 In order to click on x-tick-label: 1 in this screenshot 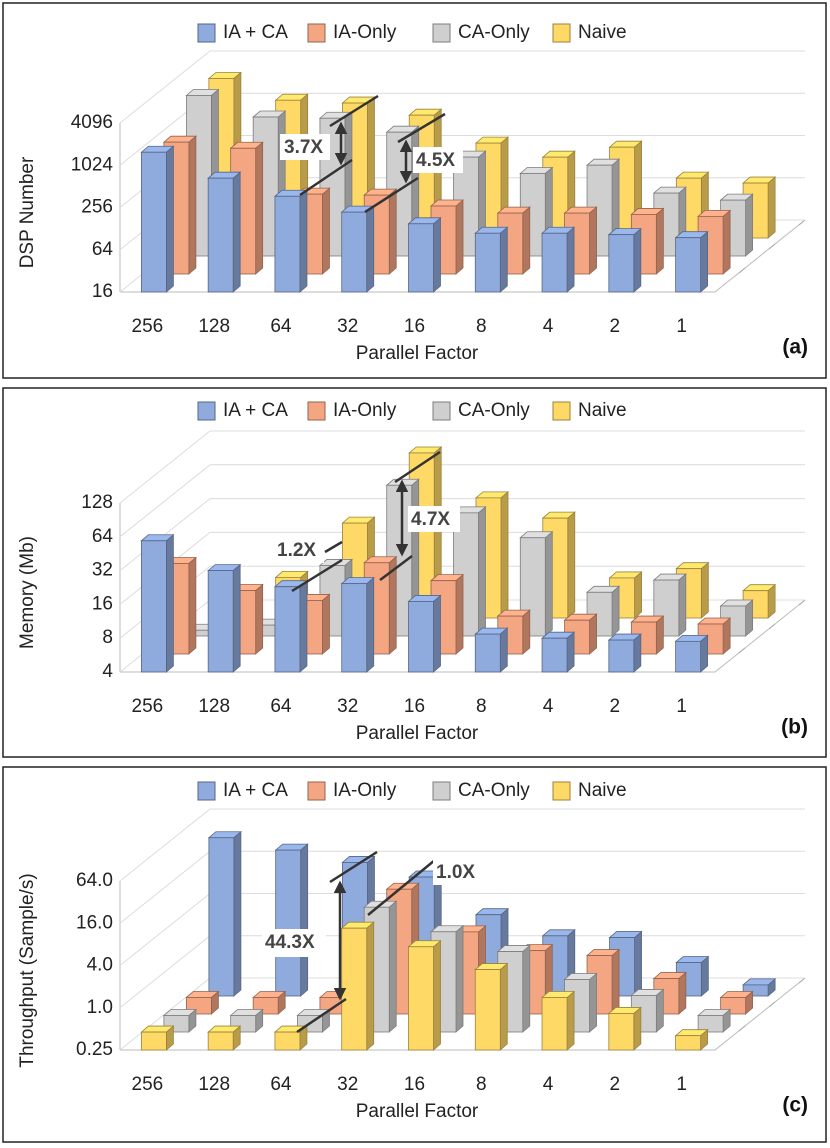, I will do `click(681, 326)`.